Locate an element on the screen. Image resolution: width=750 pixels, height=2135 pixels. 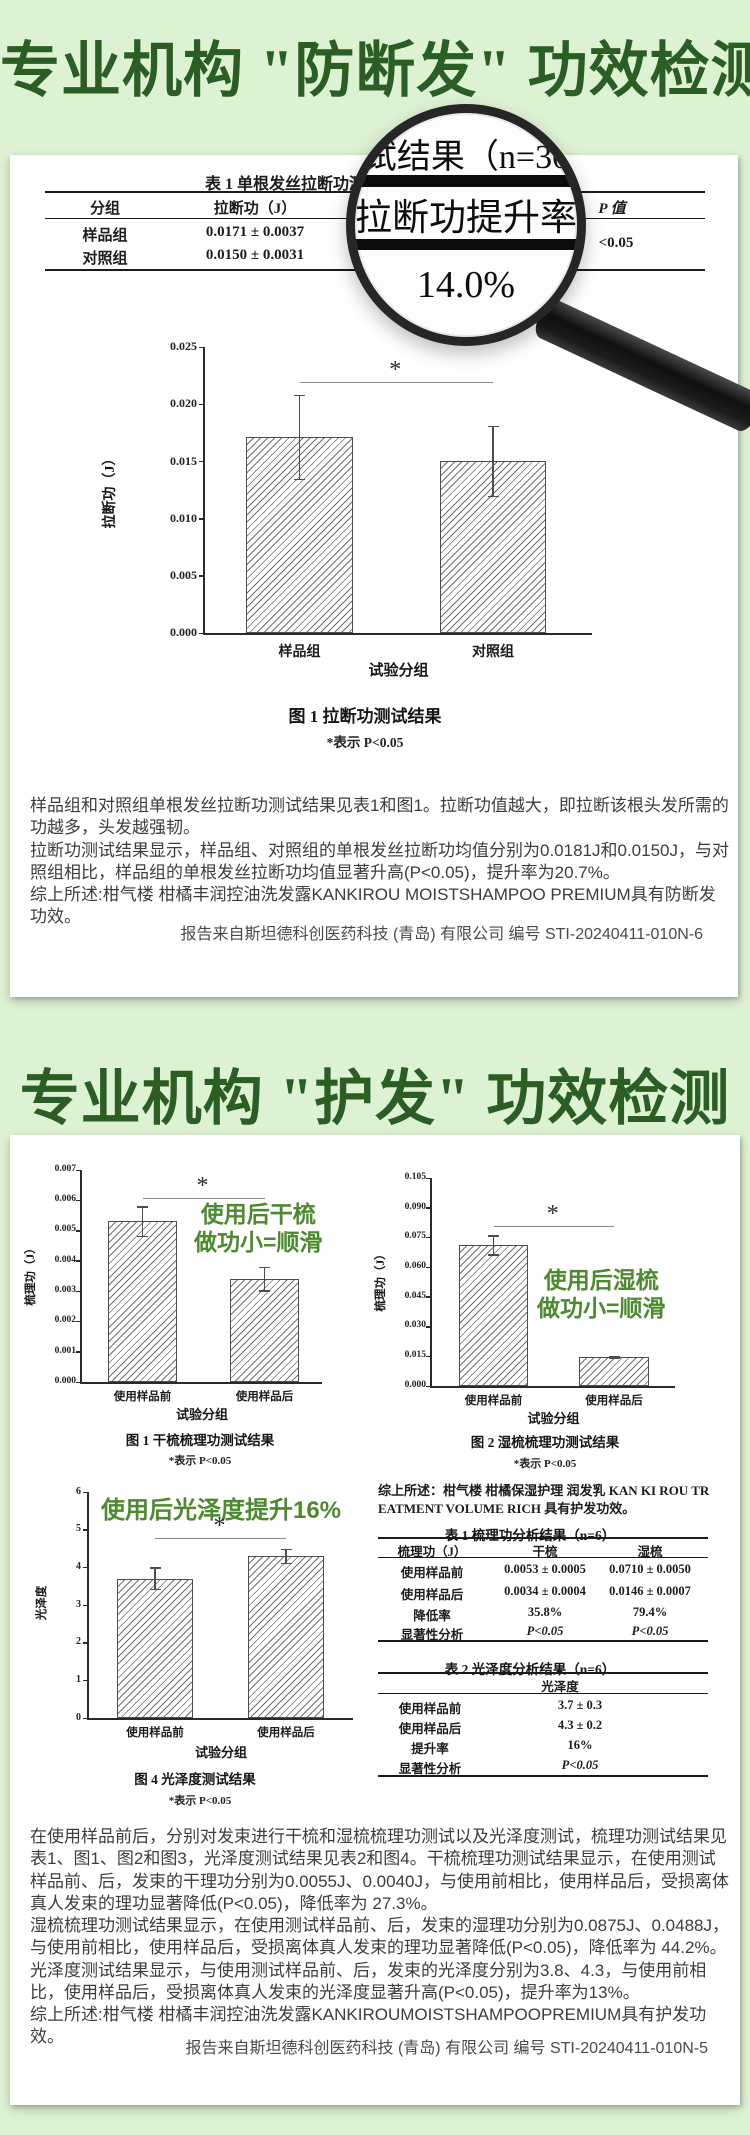
y-tick-label: 0.105 is located at coordinates (415, 1176).